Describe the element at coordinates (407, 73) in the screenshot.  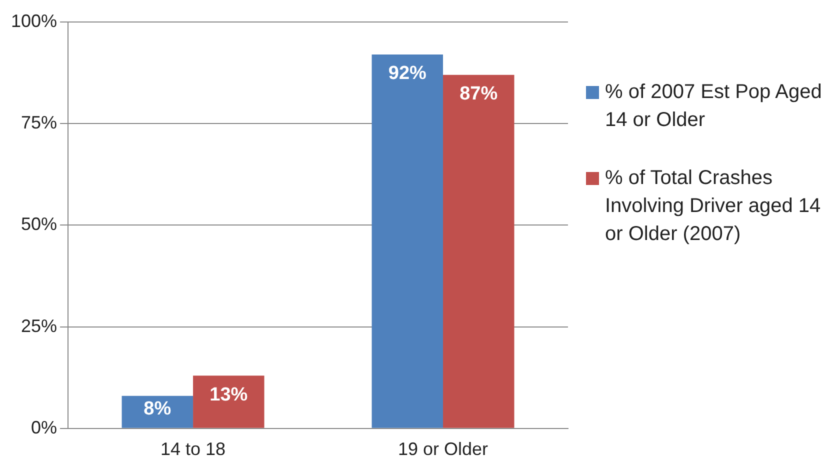
I see `data-label: 92%` at that location.